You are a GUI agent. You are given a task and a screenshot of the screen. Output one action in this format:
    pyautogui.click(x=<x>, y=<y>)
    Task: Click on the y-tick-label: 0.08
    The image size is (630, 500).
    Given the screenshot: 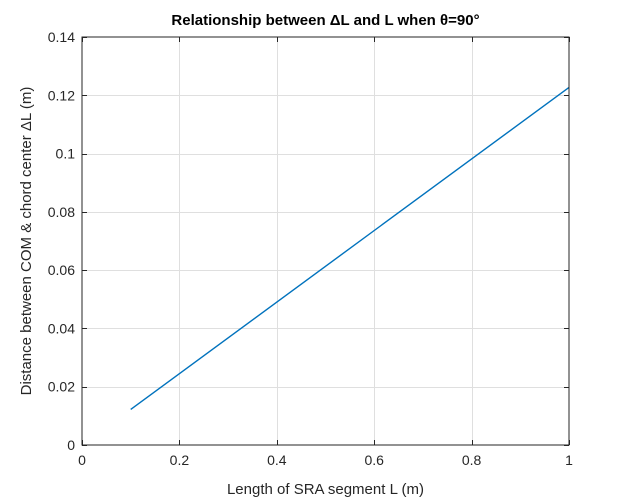 What is the action you would take?
    pyautogui.click(x=61, y=212)
    